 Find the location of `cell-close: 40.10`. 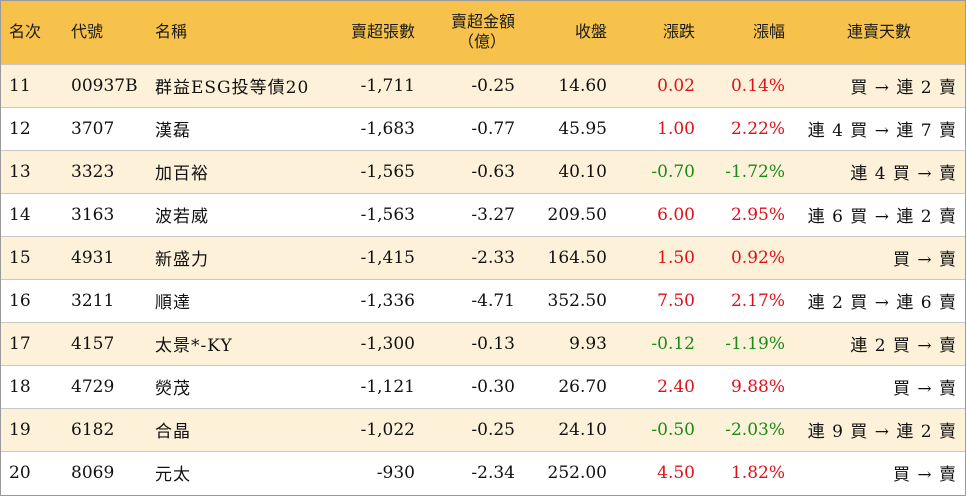

cell-close: 40.10 is located at coordinates (569, 171).